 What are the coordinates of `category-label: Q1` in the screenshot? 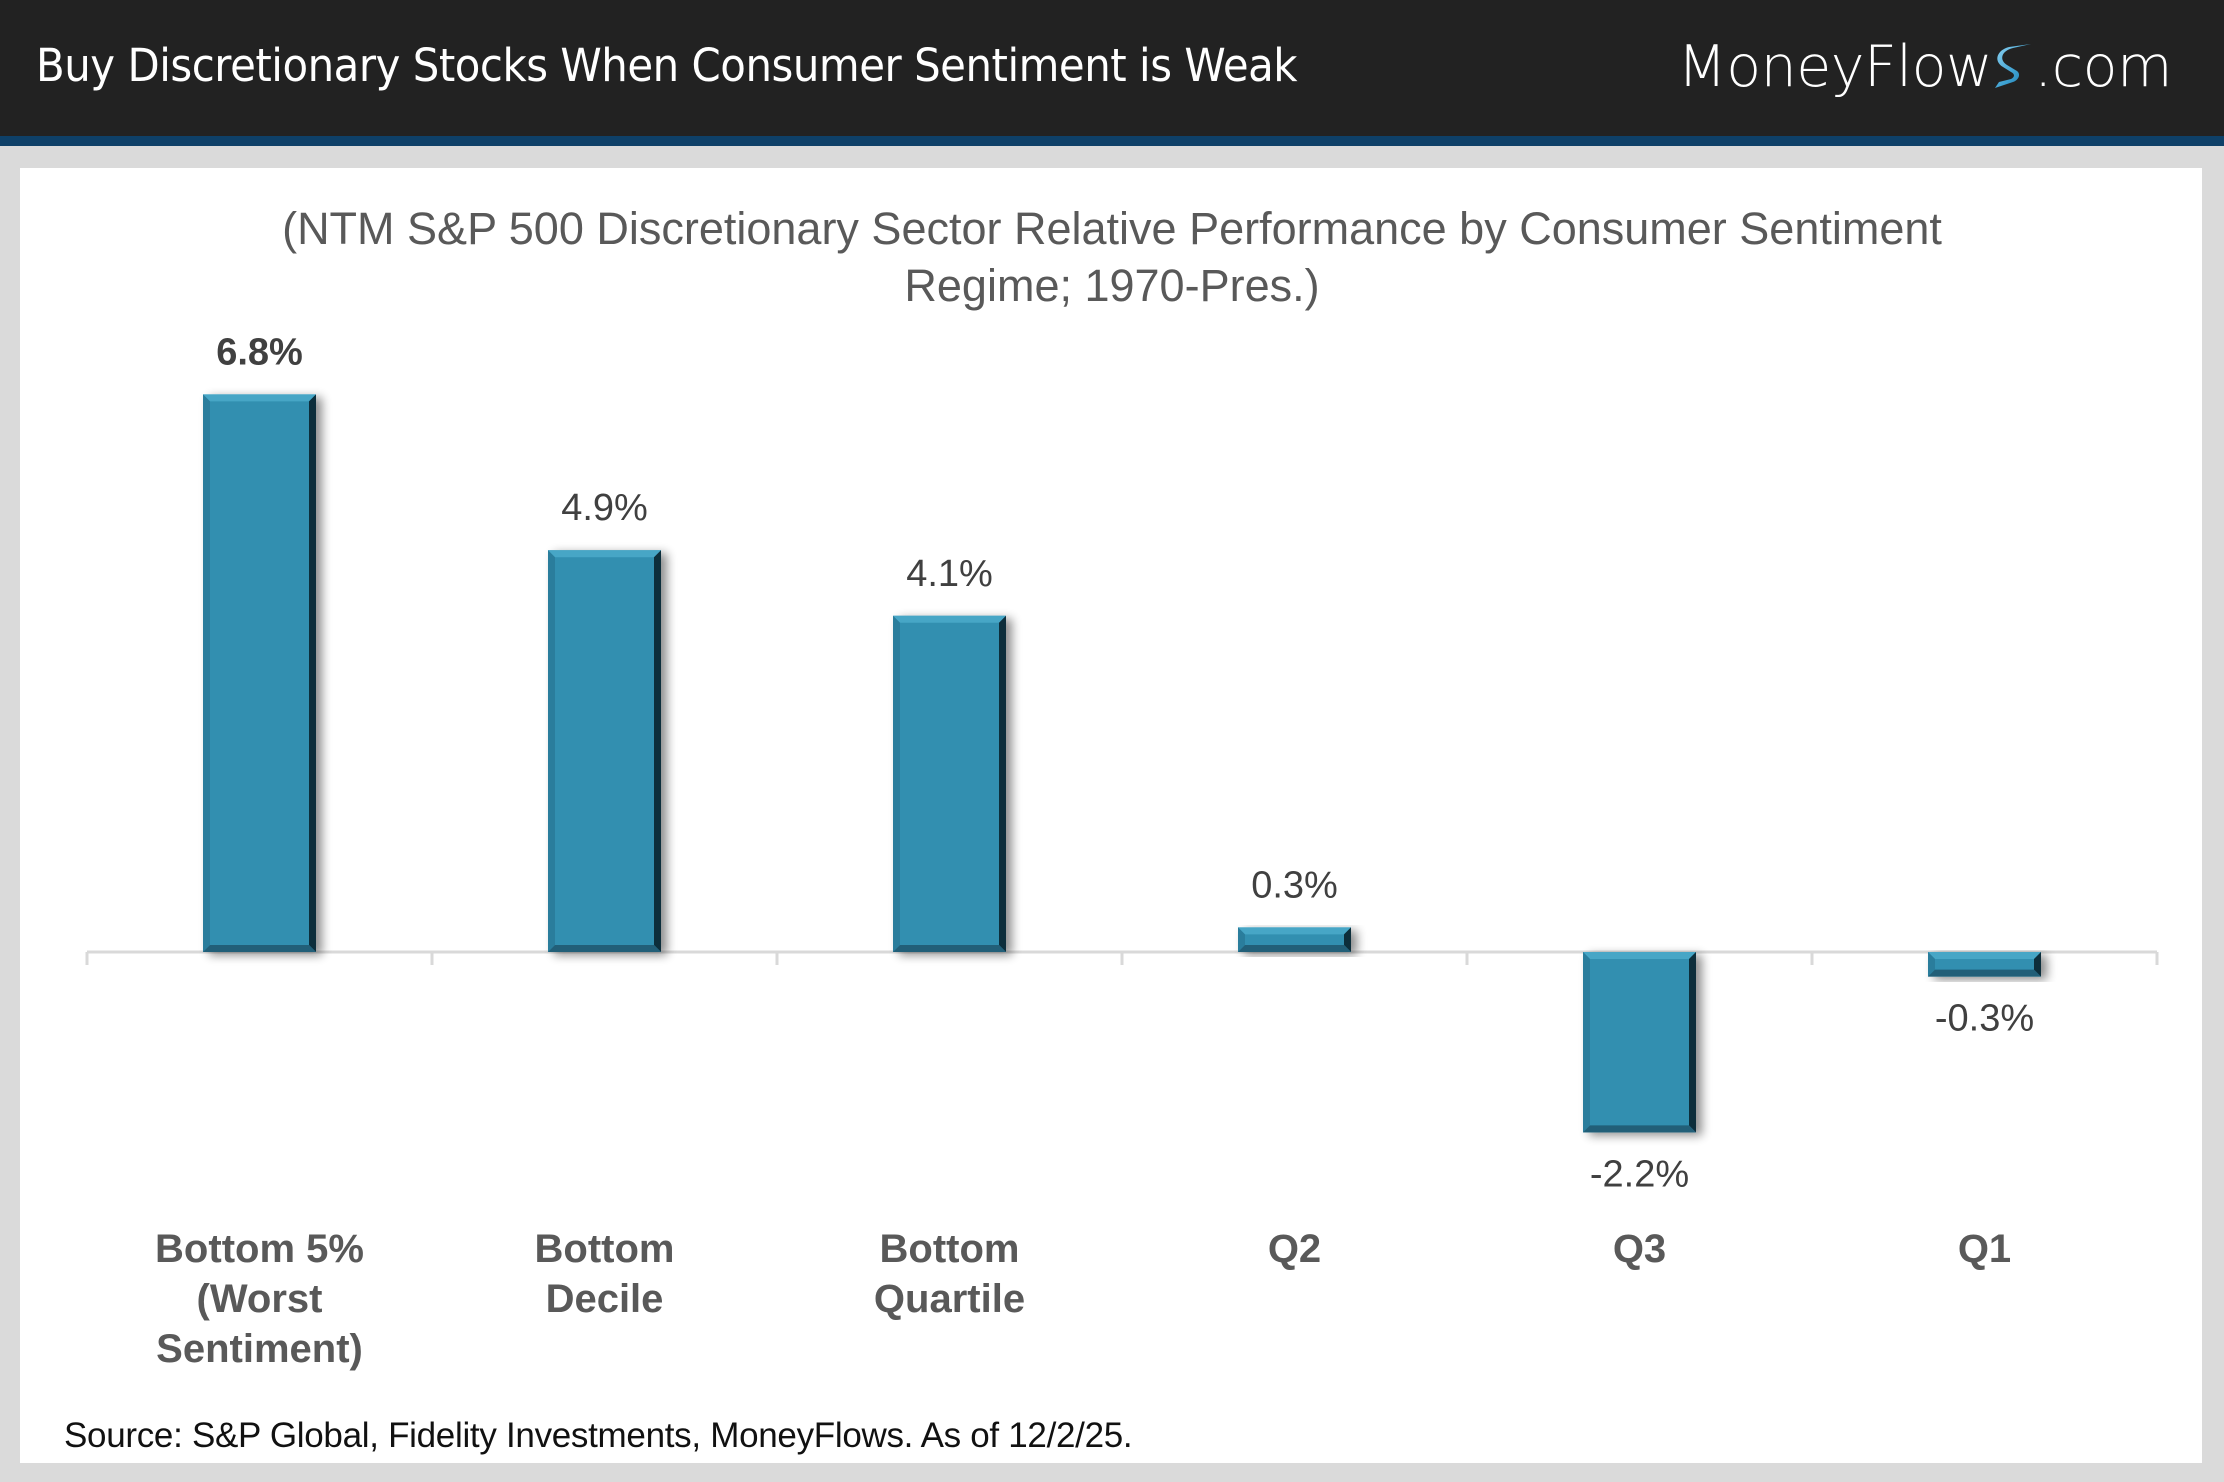 It's located at (1984, 1249).